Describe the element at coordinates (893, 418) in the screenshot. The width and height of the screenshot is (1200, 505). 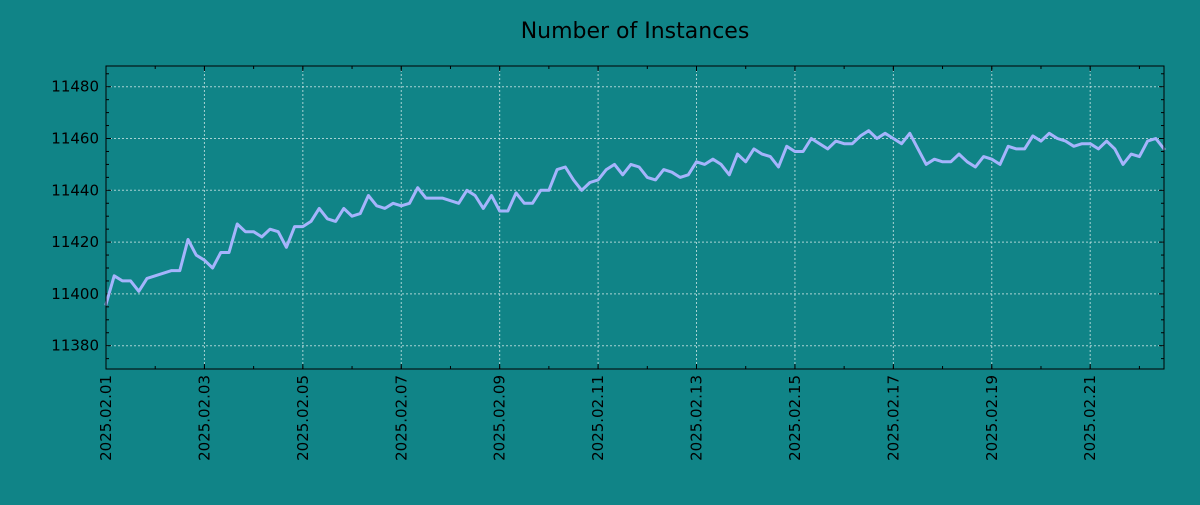
I see `x-tick-label: 2025.02.17` at that location.